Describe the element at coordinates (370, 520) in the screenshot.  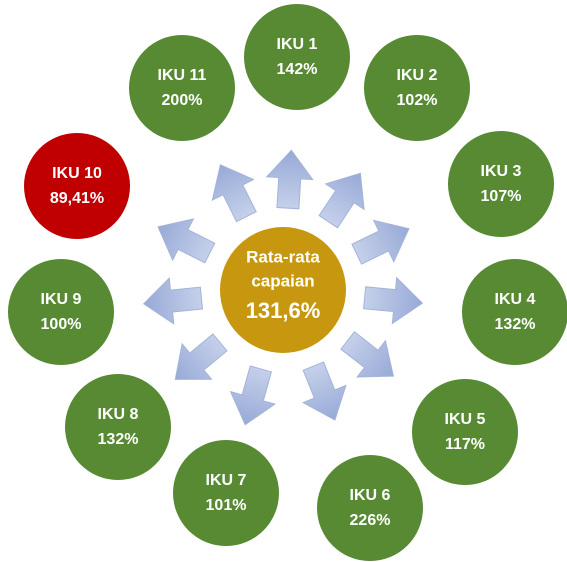
I see `node-value: 226%` at that location.